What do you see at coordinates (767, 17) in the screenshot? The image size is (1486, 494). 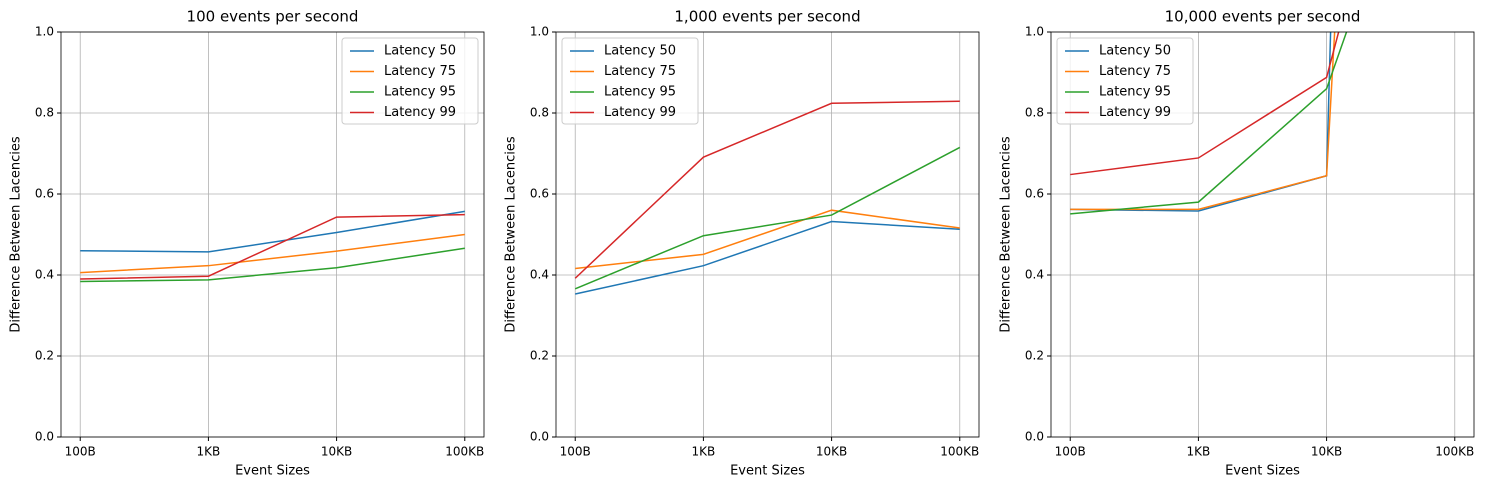 I see `chart-title: 1,000 events per second` at bounding box center [767, 17].